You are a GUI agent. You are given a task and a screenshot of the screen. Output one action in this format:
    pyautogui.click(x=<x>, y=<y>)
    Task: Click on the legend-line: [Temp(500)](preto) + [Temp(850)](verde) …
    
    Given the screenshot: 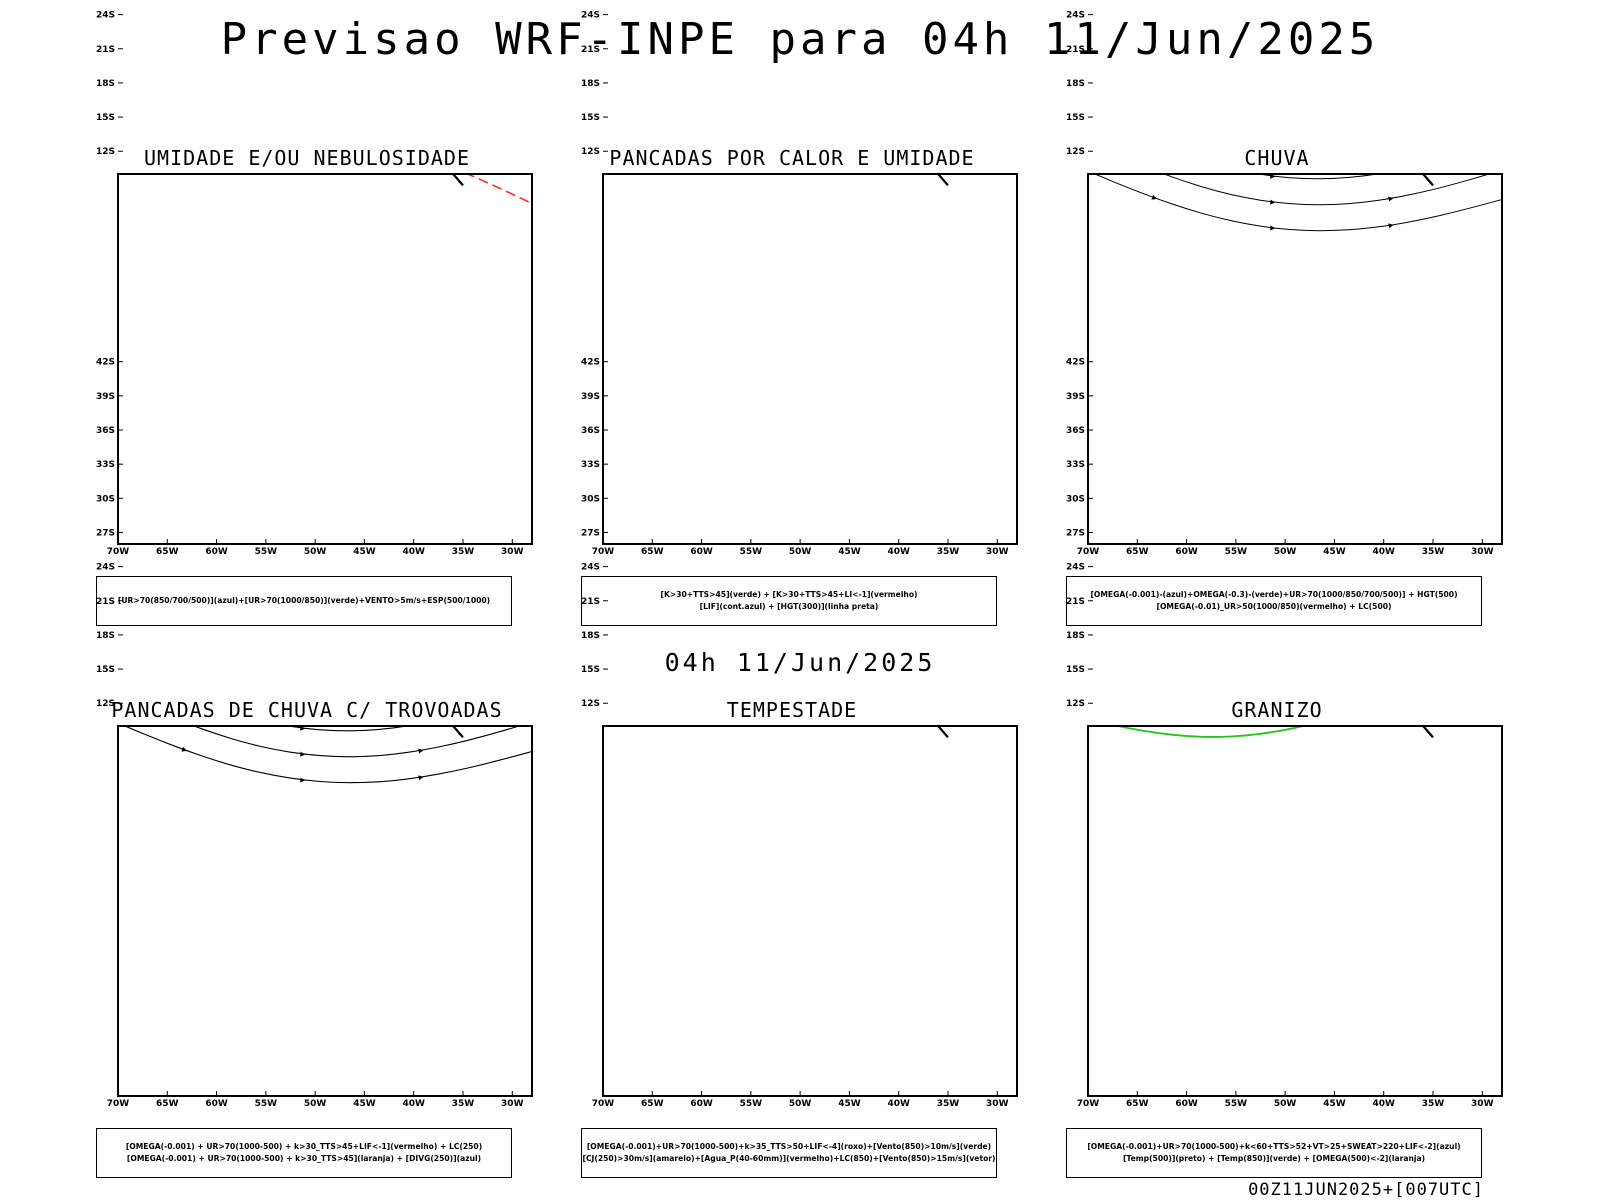 What is the action you would take?
    pyautogui.click(x=1274, y=1158)
    